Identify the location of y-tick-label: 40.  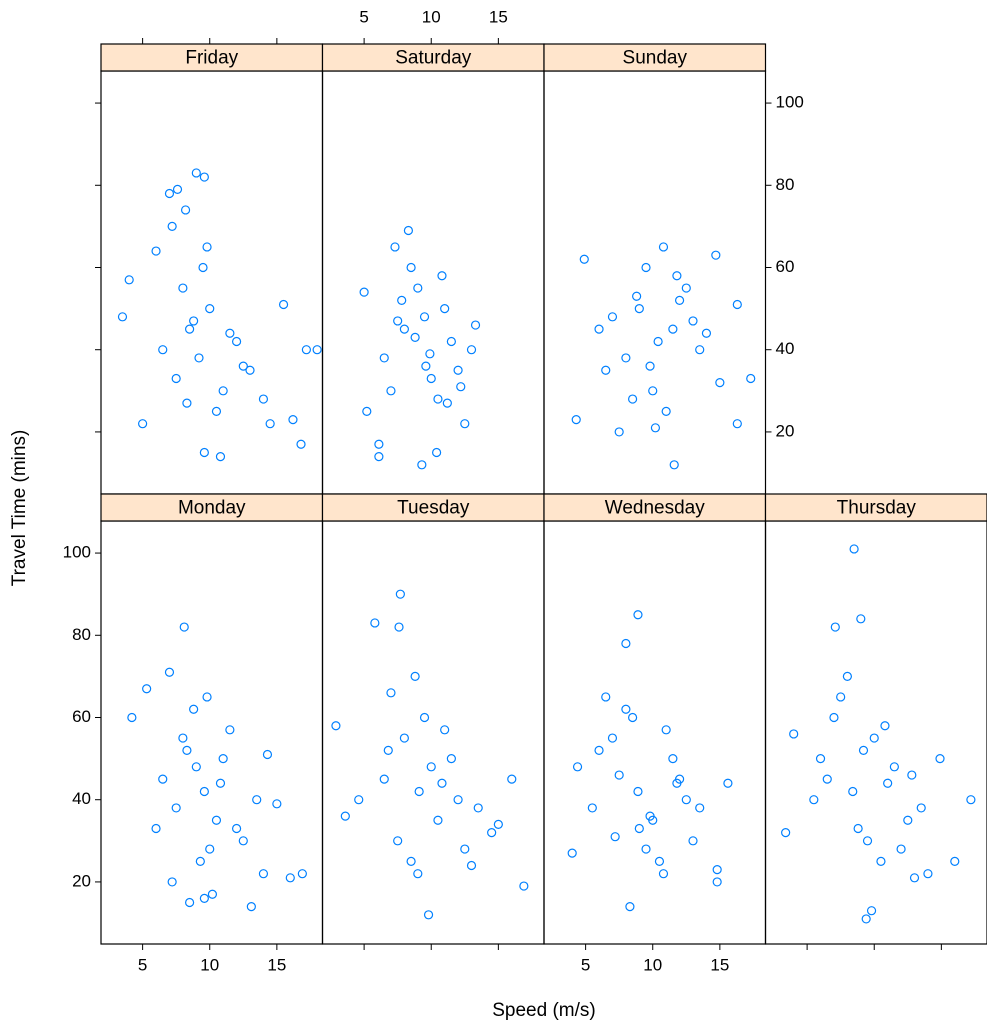
(785, 348).